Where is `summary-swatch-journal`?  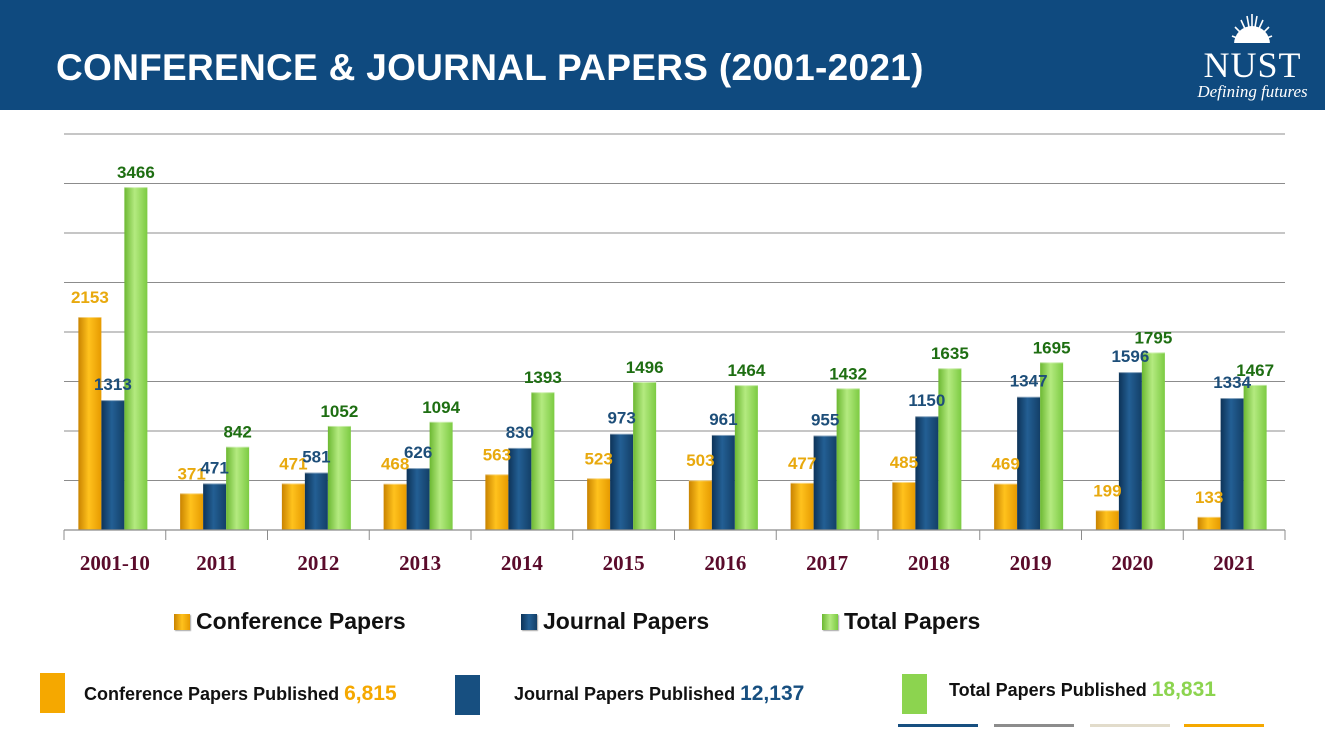
summary-swatch-journal is located at coordinates (467, 695).